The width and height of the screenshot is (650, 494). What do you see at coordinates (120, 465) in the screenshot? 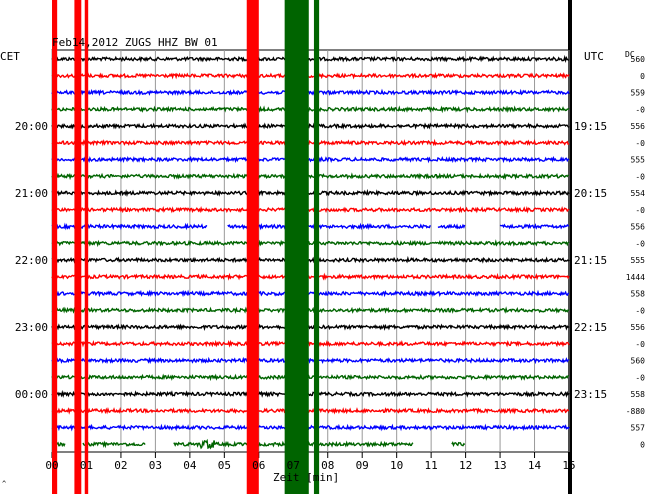
I see `tick-label-x: 02` at bounding box center [120, 465].